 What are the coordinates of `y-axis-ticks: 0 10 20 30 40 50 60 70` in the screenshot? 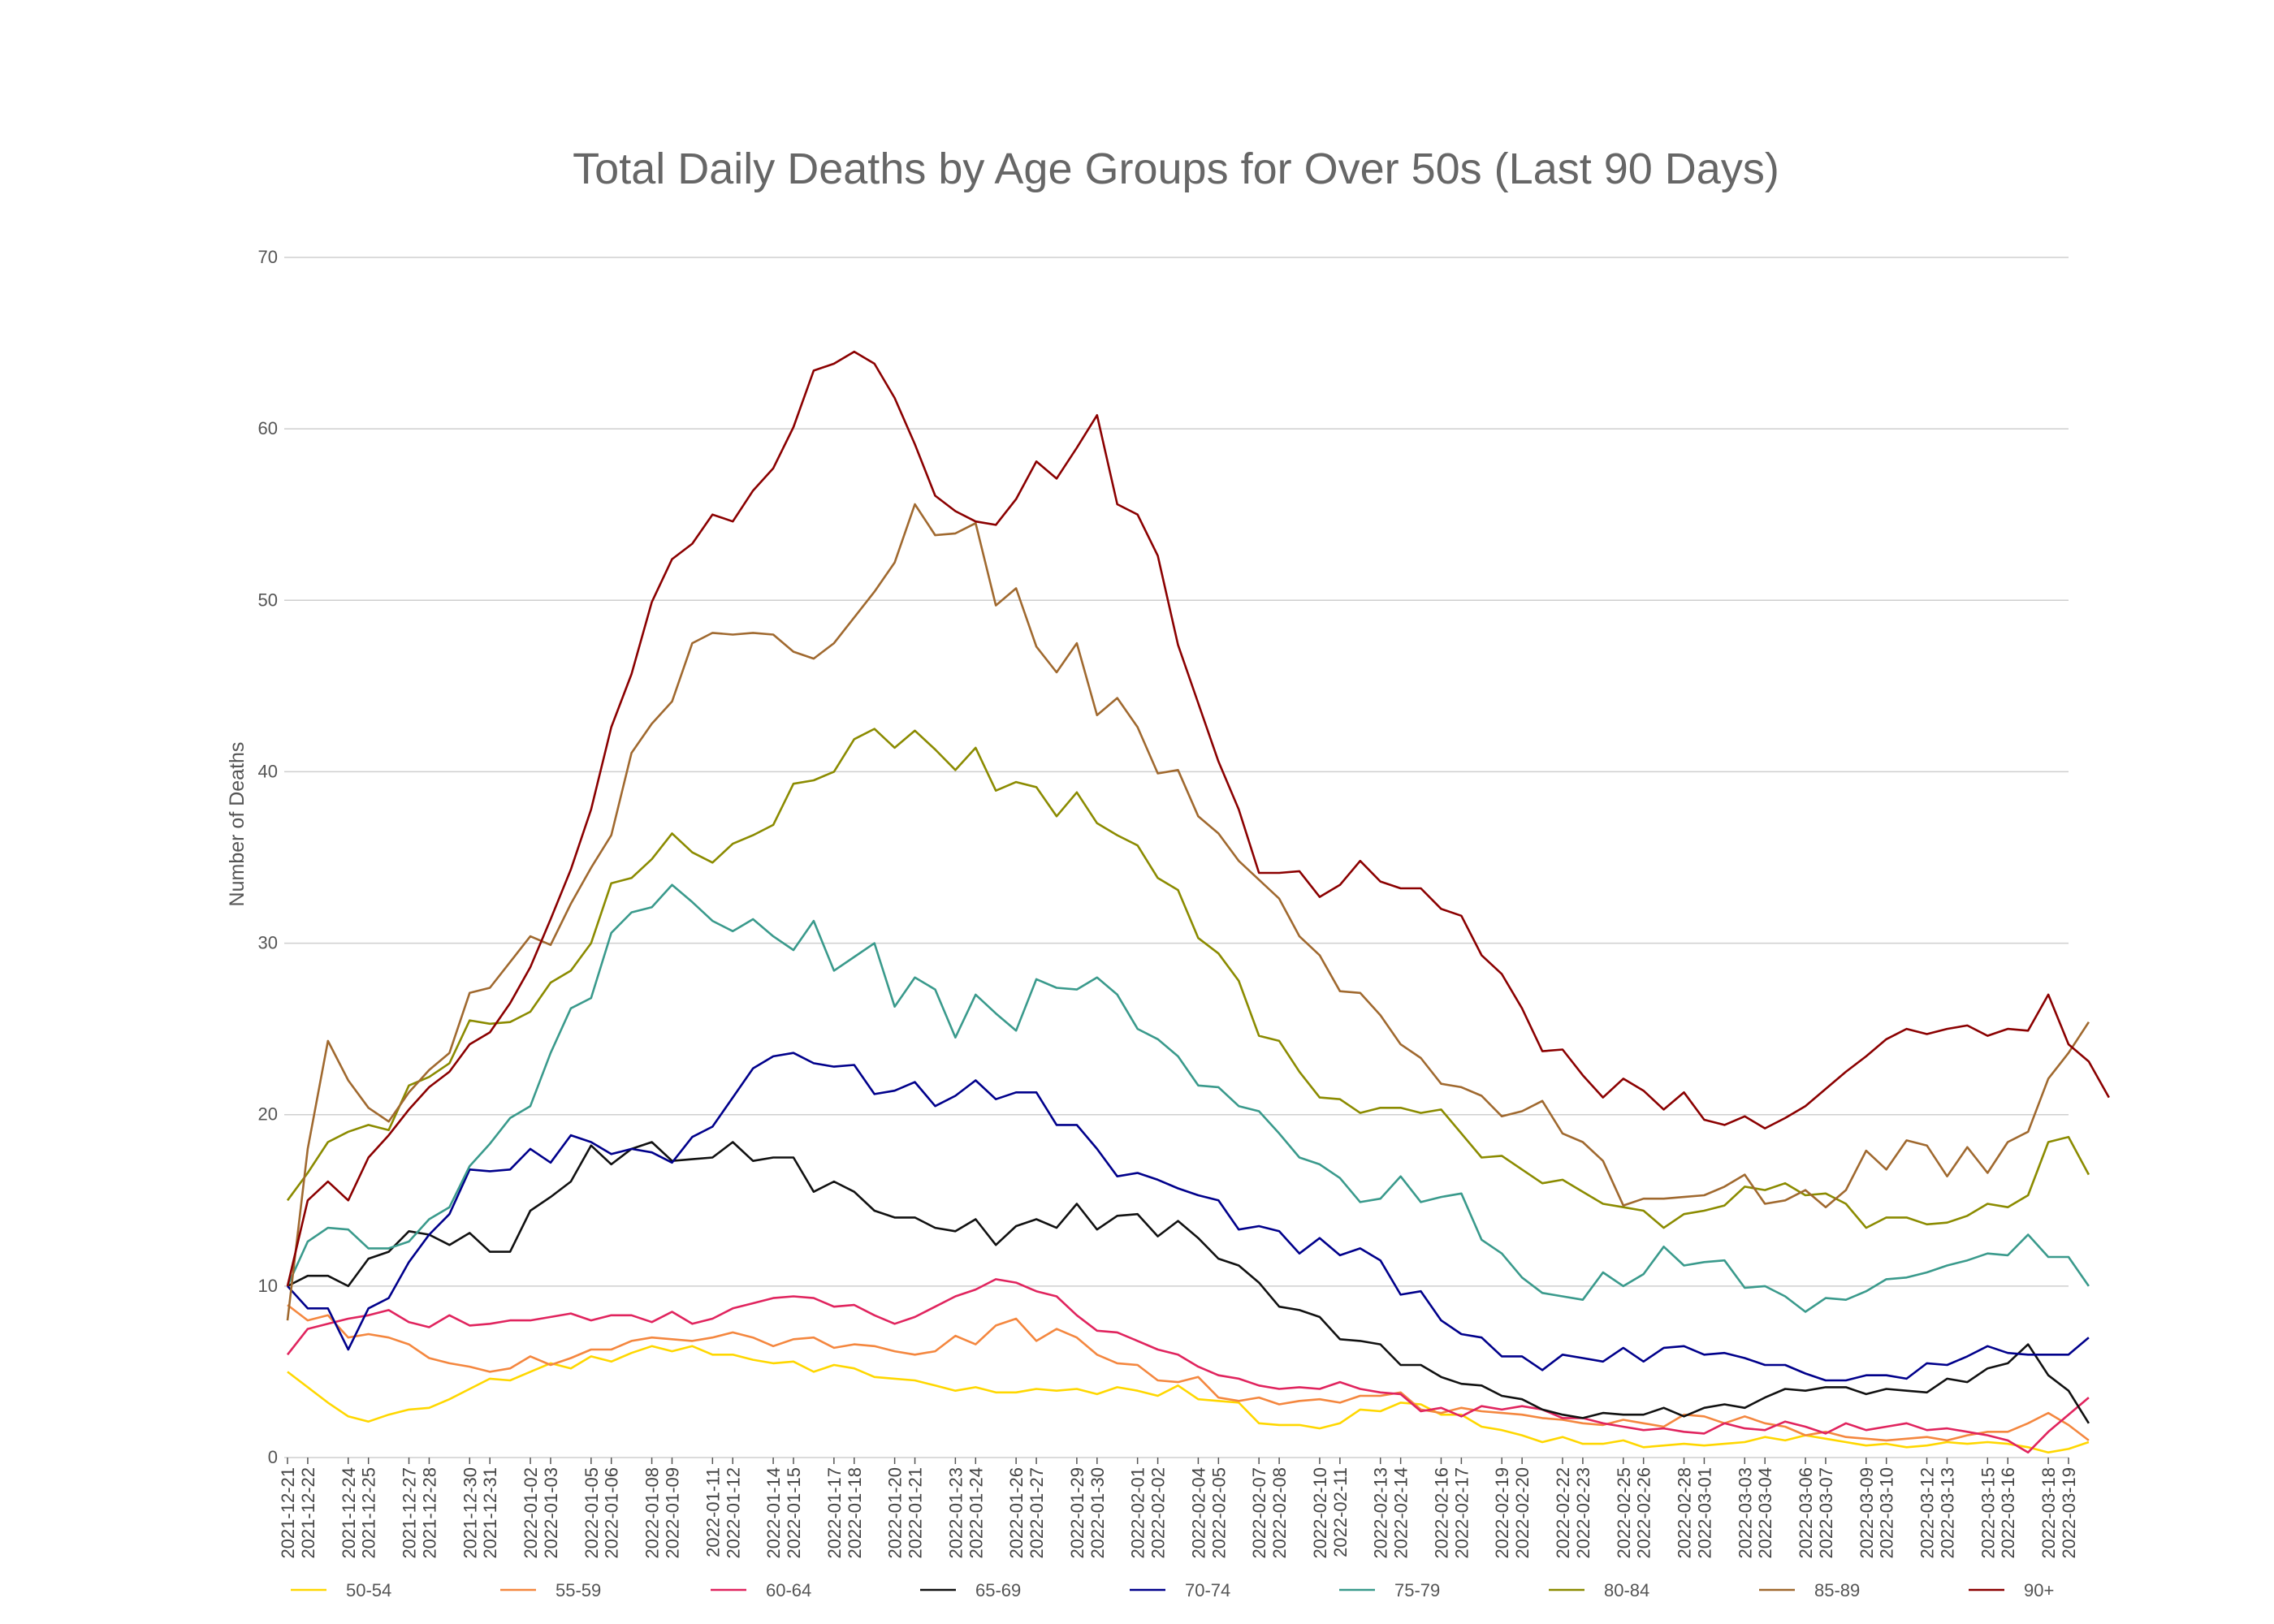 It's located at (268, 857).